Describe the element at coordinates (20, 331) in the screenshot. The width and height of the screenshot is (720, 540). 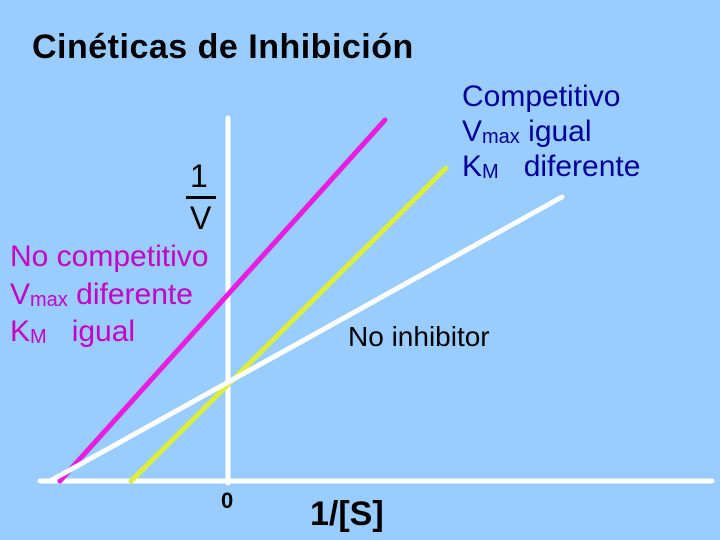
I see `noncompetitive-km-main: K` at that location.